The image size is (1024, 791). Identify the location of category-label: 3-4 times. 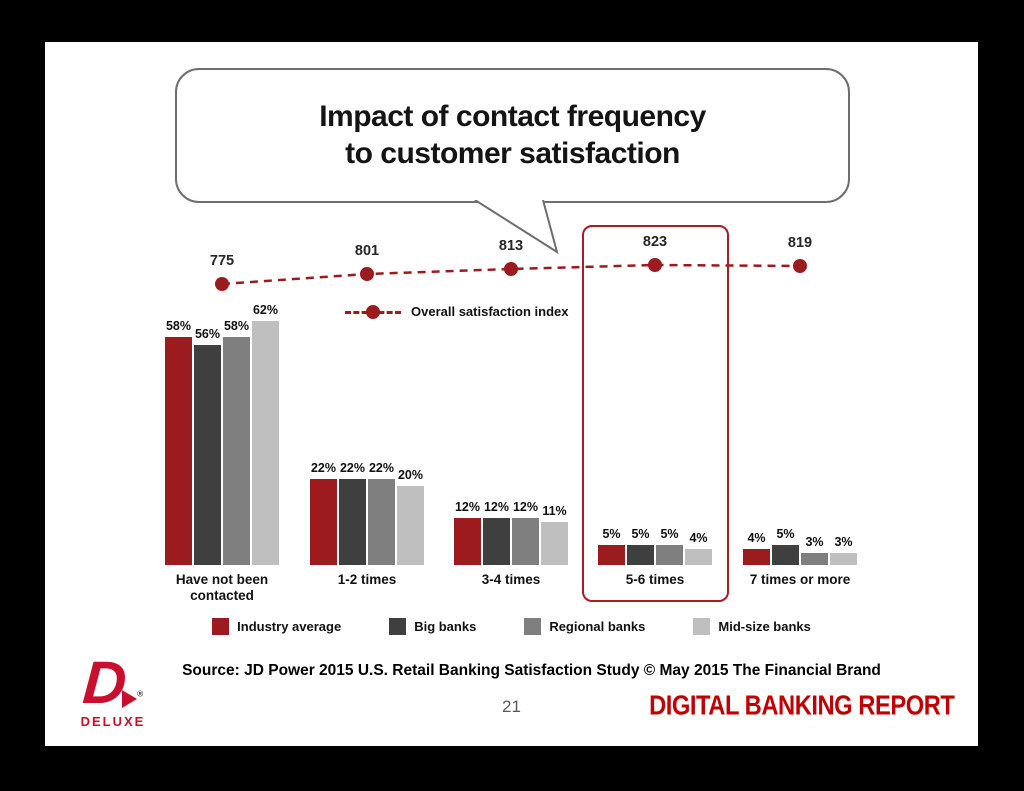
(511, 579).